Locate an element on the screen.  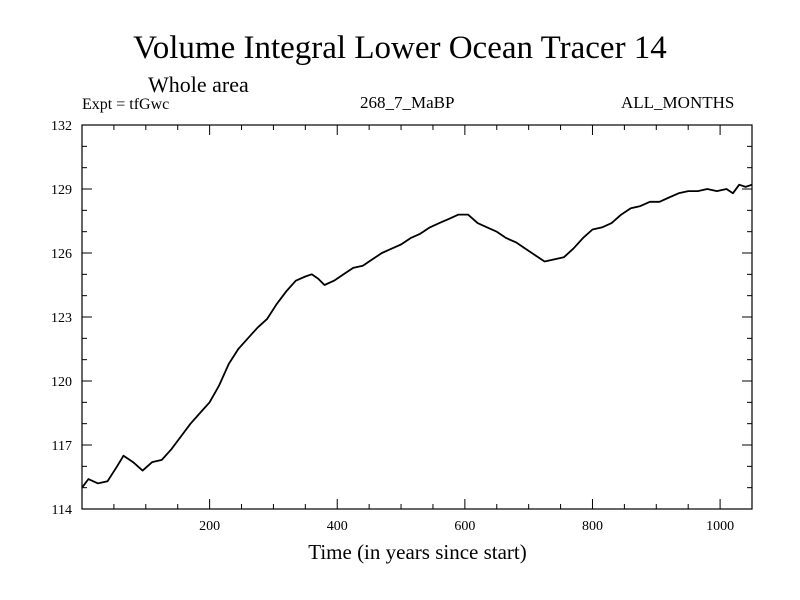
y-tick-label: 126 is located at coordinates (61, 254).